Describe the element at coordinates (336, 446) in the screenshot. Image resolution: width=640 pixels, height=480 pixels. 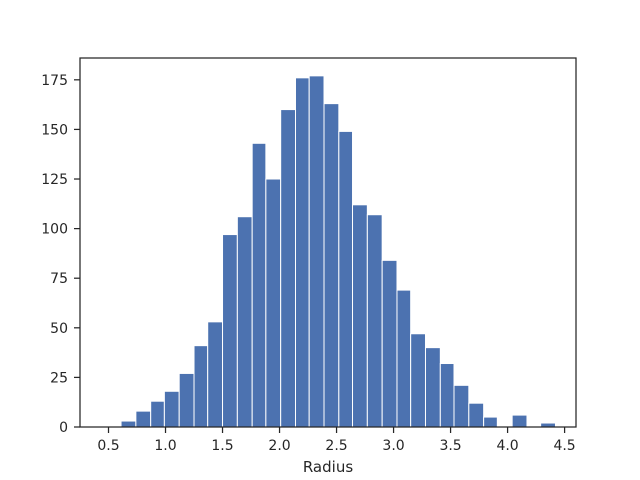
I see `x-tick-label: 2.5` at that location.